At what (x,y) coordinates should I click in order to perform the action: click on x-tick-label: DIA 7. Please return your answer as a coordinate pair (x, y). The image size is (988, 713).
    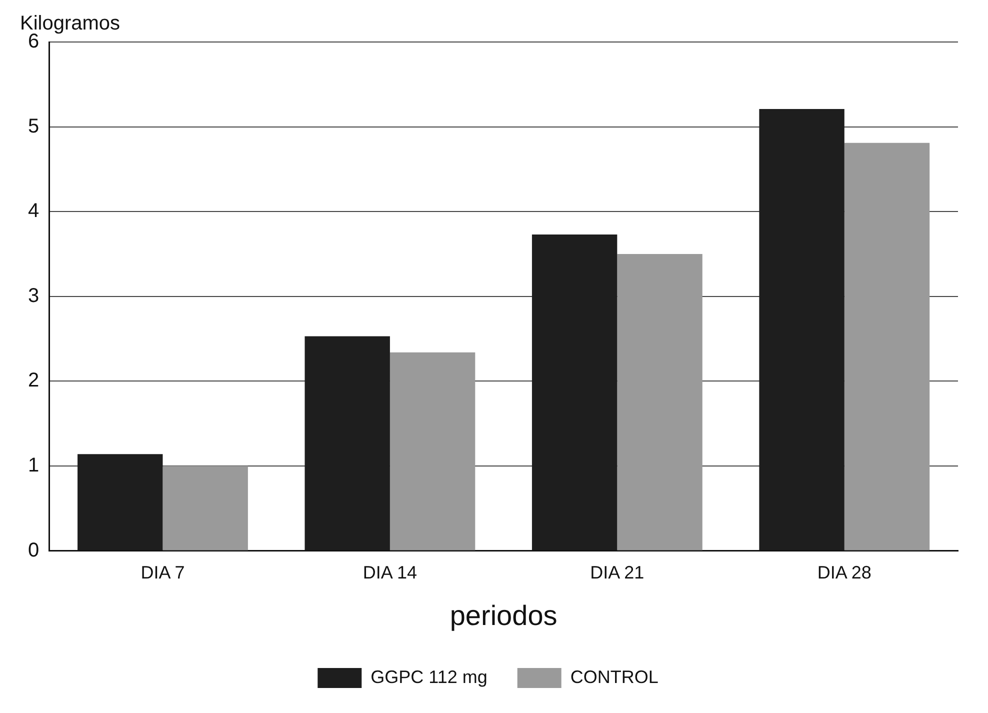
    Looking at the image, I should click on (162, 572).